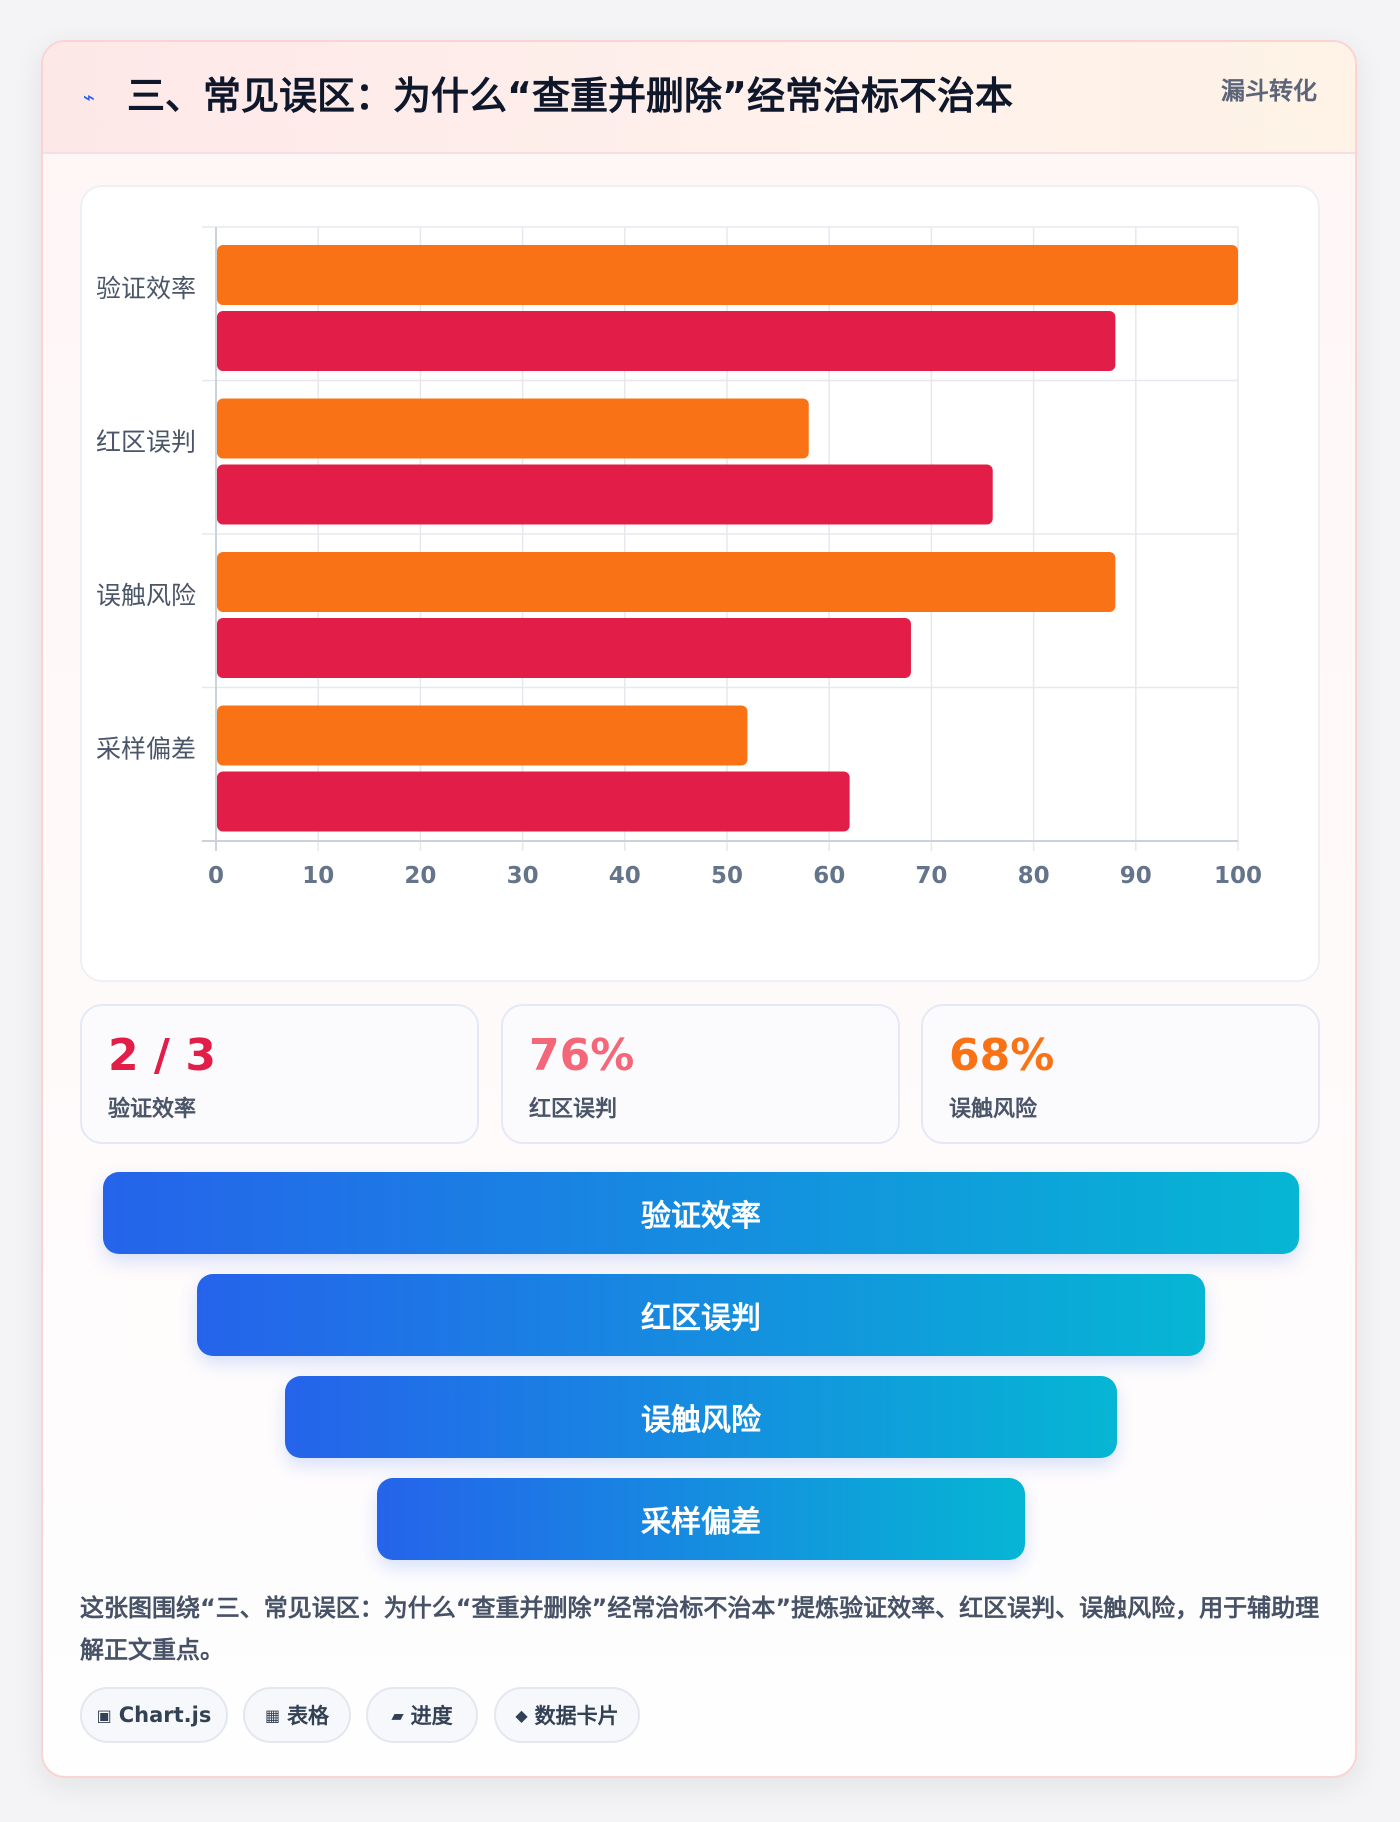 The width and height of the screenshot is (1400, 1822). I want to click on chip-table: ▦ 表格, so click(297, 1715).